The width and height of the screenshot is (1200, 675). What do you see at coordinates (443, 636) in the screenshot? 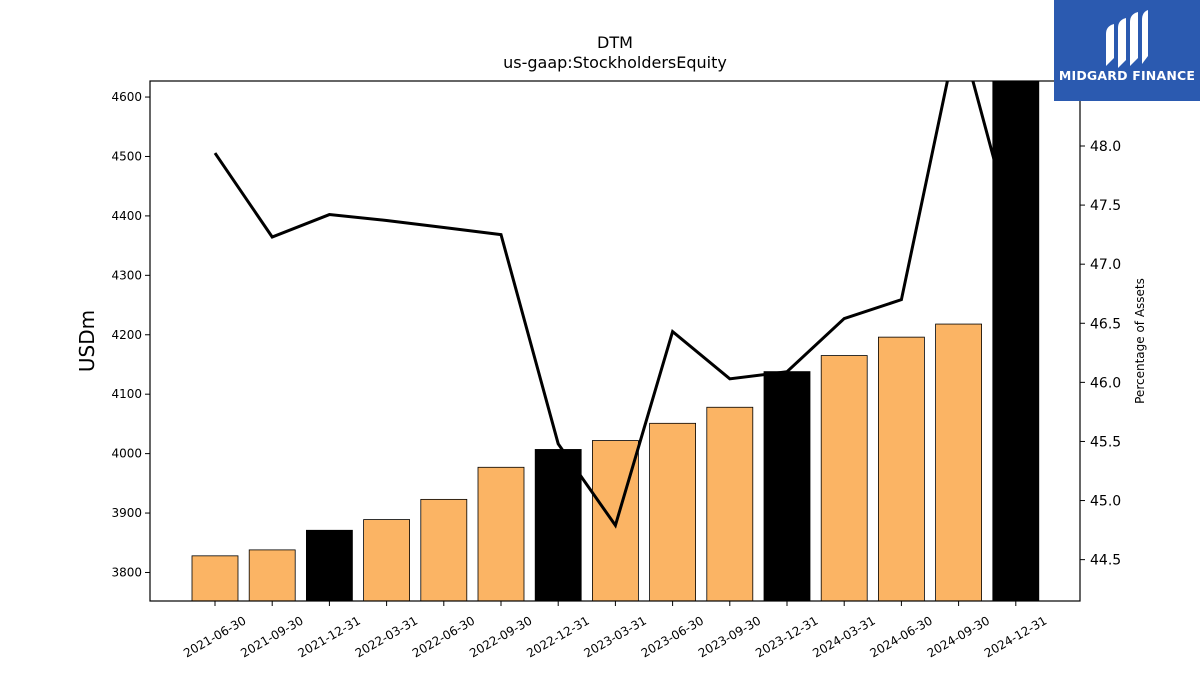
I see `x-tick-label: 2022-06-30` at bounding box center [443, 636].